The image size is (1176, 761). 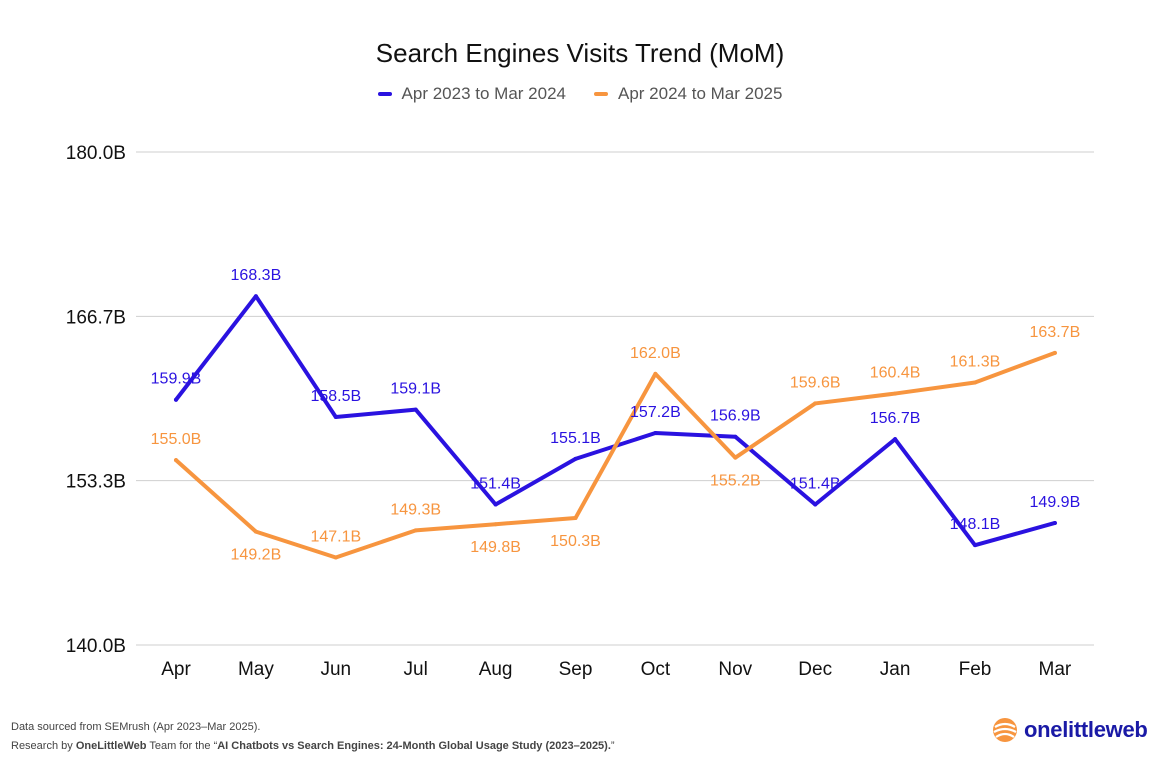 What do you see at coordinates (700, 93) in the screenshot?
I see `legend-label-series-2: Apr 2024 to Mar 2025` at bounding box center [700, 93].